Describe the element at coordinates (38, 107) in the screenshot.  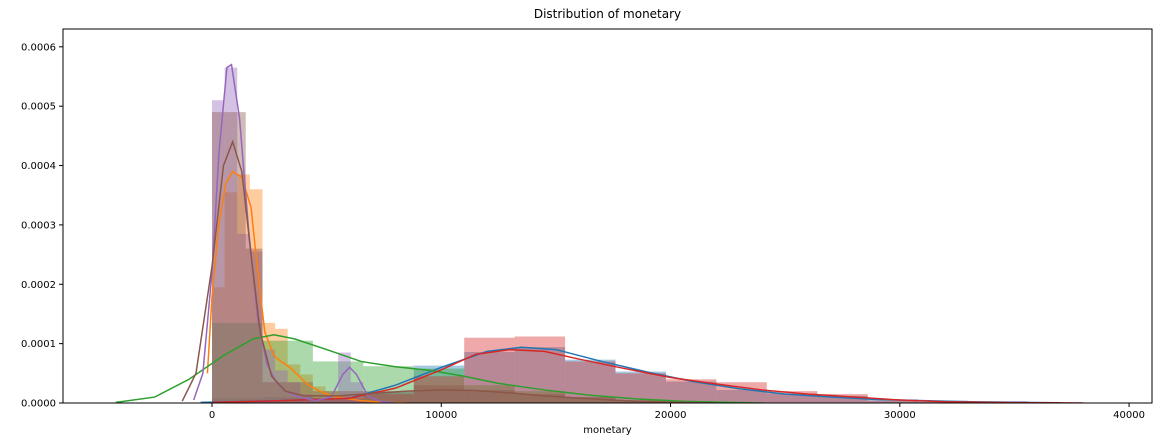
I see `y-tick-label-6: 0.0005` at that location.